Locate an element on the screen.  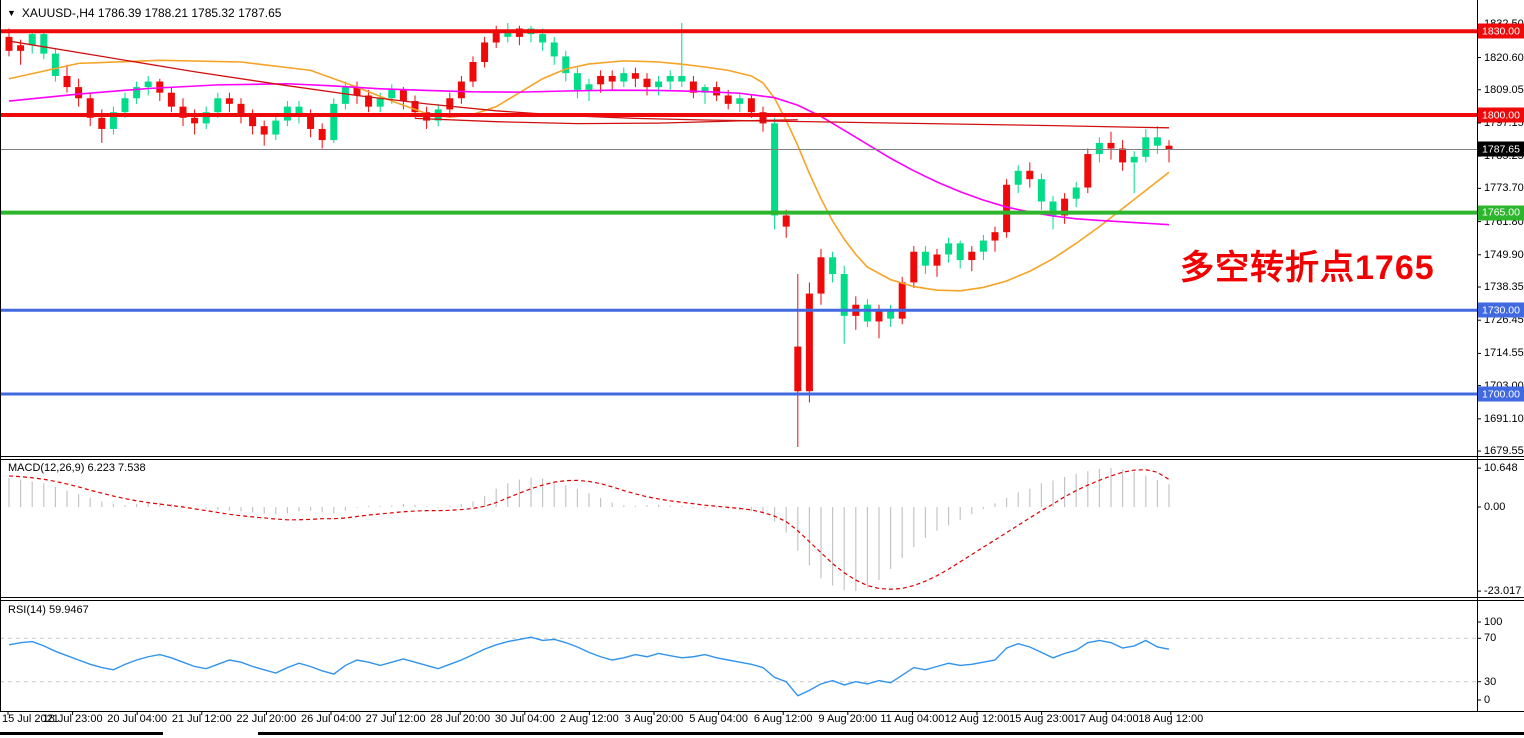
rsi-axis-tick-label: 0 is located at coordinates (1487, 700).